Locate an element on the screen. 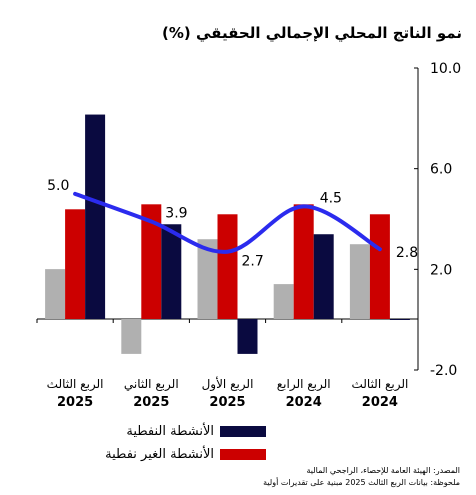 Image resolution: width=476 pixels, height=495 pixels. line-layer: 5.0 3.9 2.7 4.5 2.8 is located at coordinates (232, 224).